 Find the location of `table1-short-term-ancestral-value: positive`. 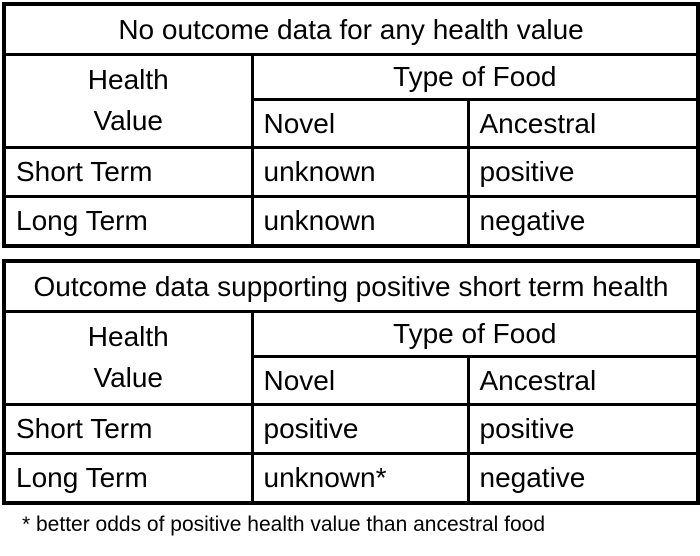

table1-short-term-ancestral-value: positive is located at coordinates (583, 172).